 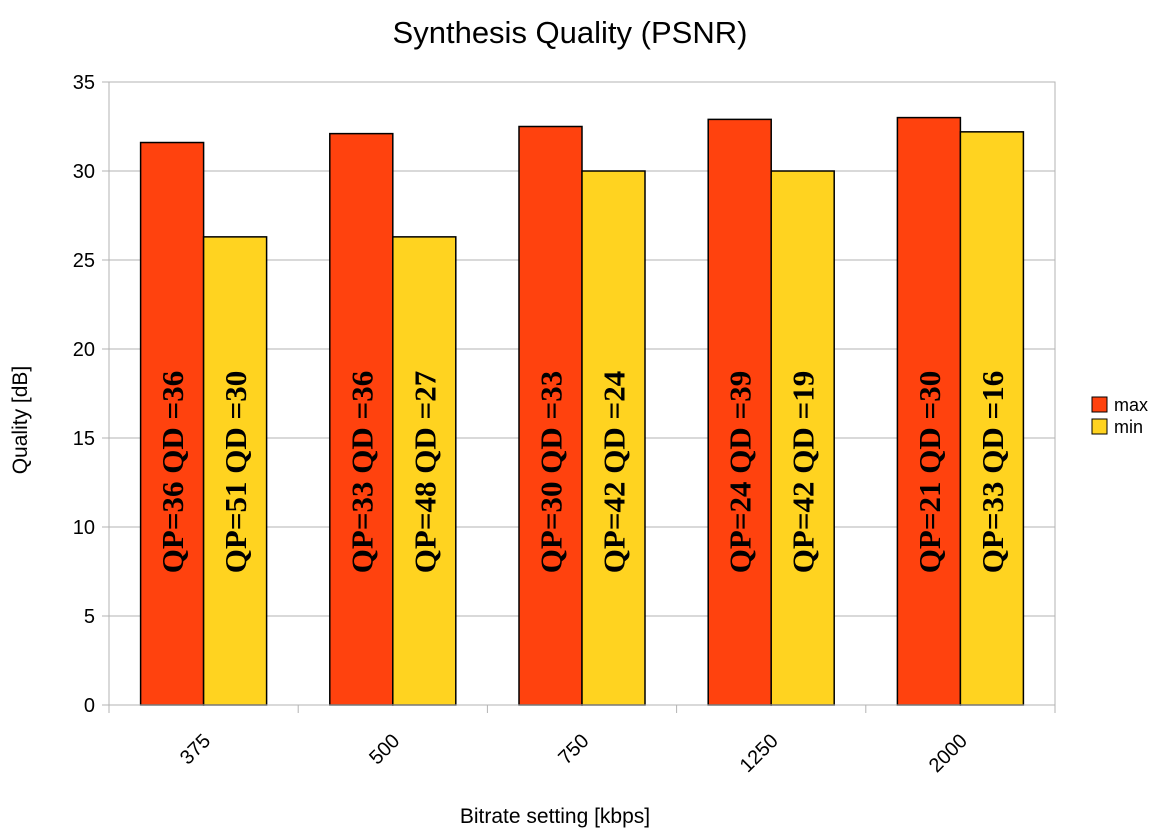 I want to click on y-axis-label: Quality [dB], so click(x=20, y=420).